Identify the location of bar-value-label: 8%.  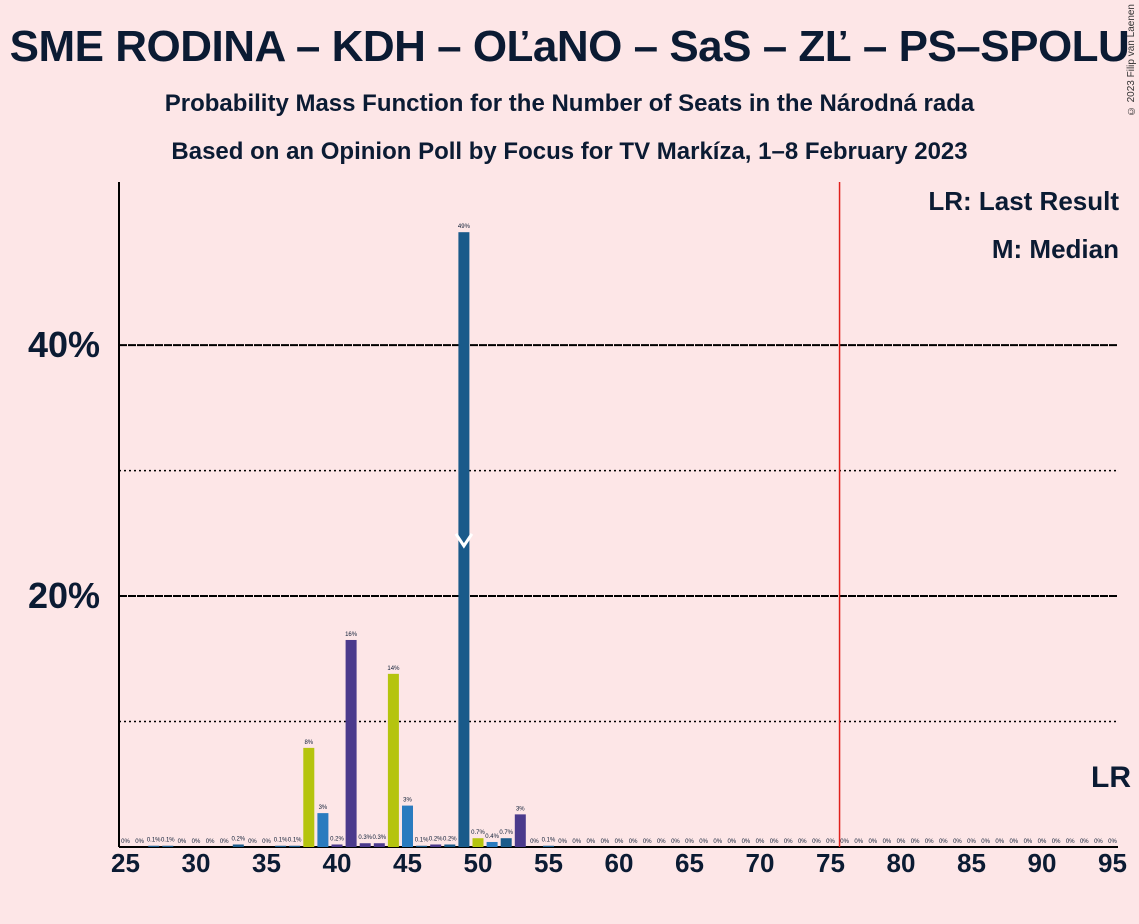
(308, 743).